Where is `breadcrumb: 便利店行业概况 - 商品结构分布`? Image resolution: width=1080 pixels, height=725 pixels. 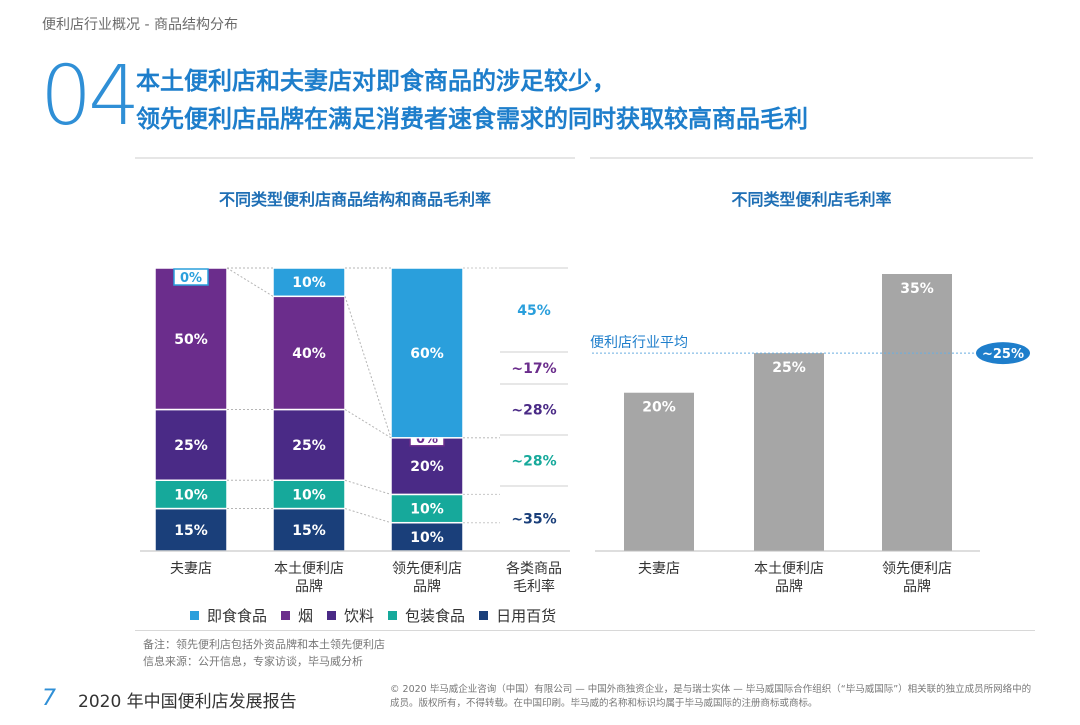 breadcrumb: 便利店行业概况 - 商品结构分布 is located at coordinates (140, 25).